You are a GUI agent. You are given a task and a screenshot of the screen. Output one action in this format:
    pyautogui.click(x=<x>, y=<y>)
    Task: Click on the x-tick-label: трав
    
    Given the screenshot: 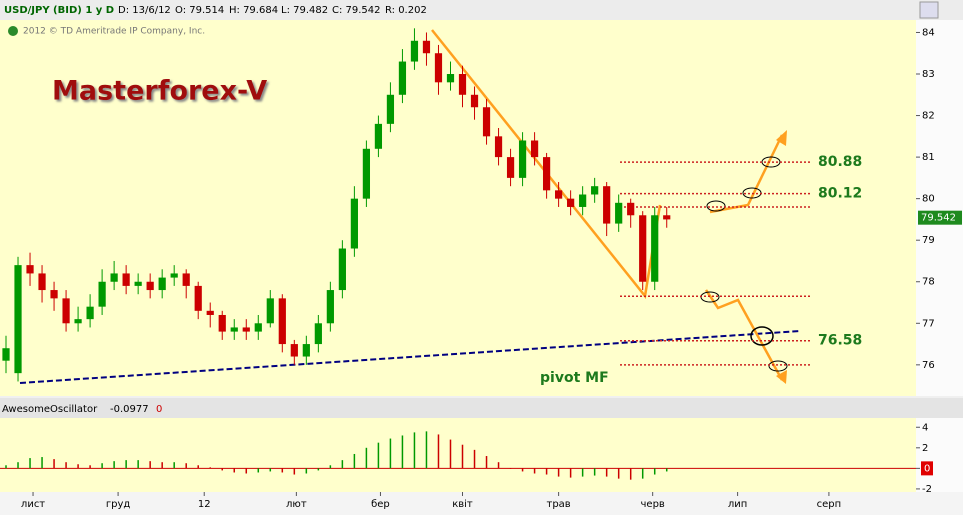 What is the action you would take?
    pyautogui.click(x=559, y=504)
    